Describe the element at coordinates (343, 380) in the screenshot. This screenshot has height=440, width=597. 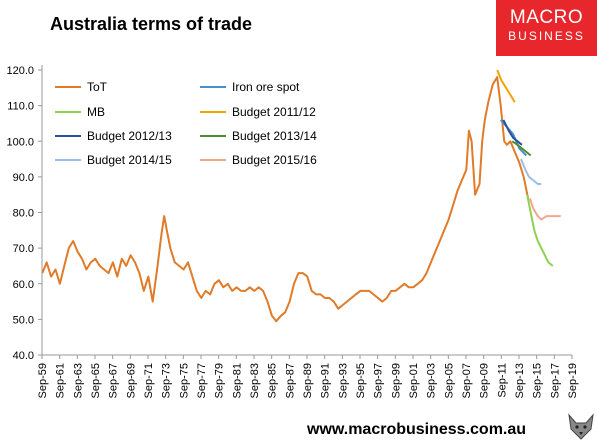
I see `x-tick-label: Sep-93` at that location.